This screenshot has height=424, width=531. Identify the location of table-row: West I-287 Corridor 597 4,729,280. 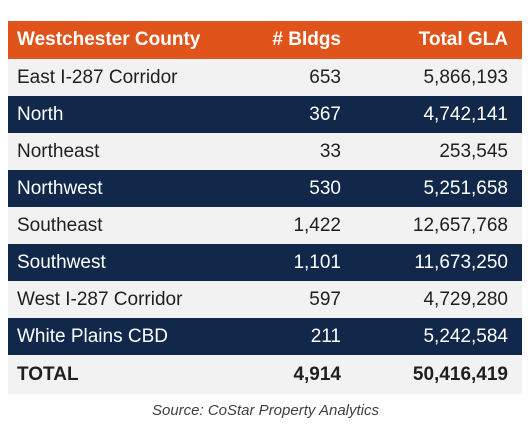
(265, 299).